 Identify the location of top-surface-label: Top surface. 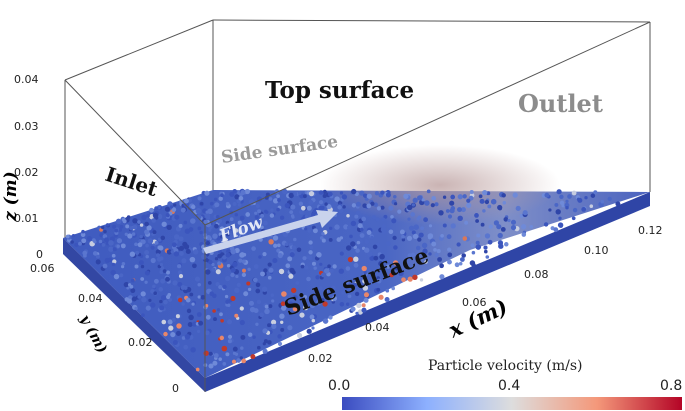
(339, 90).